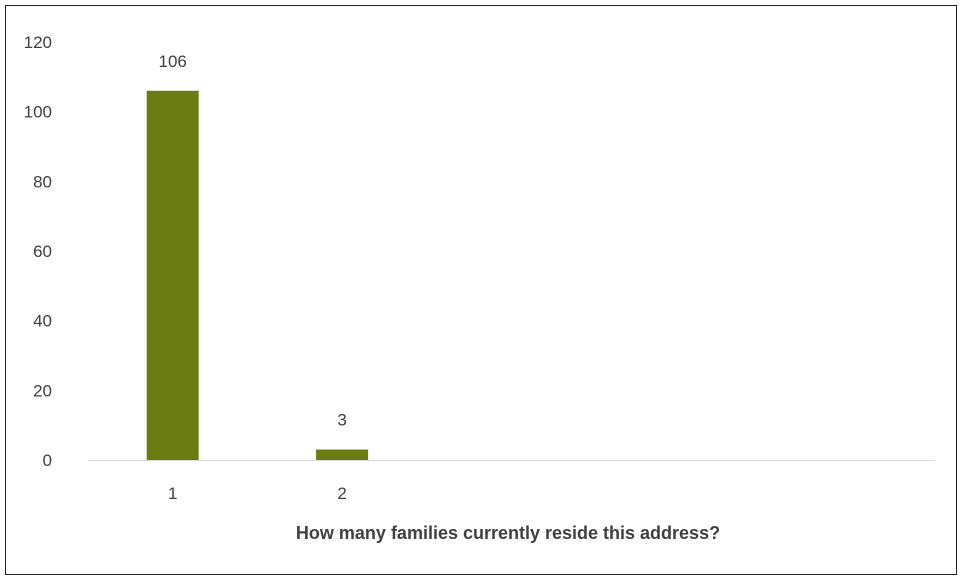 Image resolution: width=964 pixels, height=582 pixels. I want to click on y-tick-label-60: 60, so click(42, 251).